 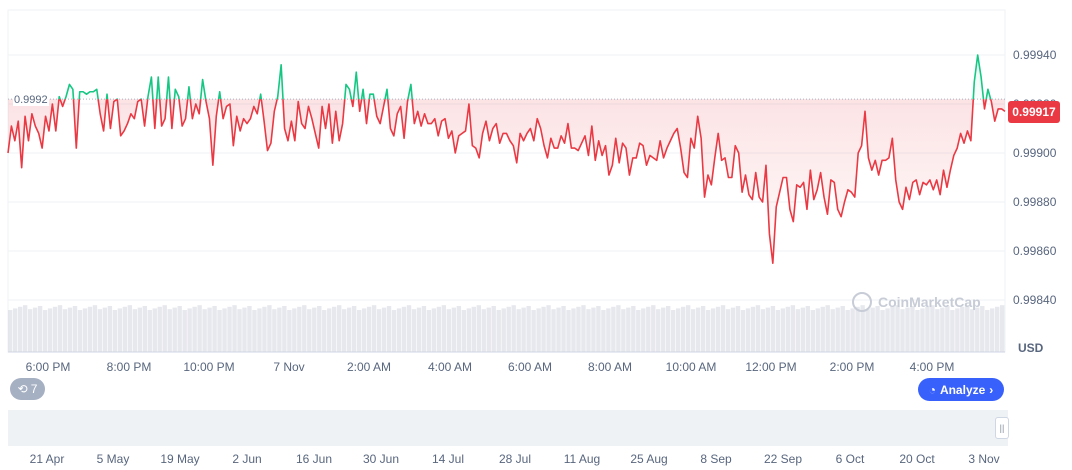 What do you see at coordinates (610, 367) in the screenshot?
I see `x-tick-label: 8:00 AM` at bounding box center [610, 367].